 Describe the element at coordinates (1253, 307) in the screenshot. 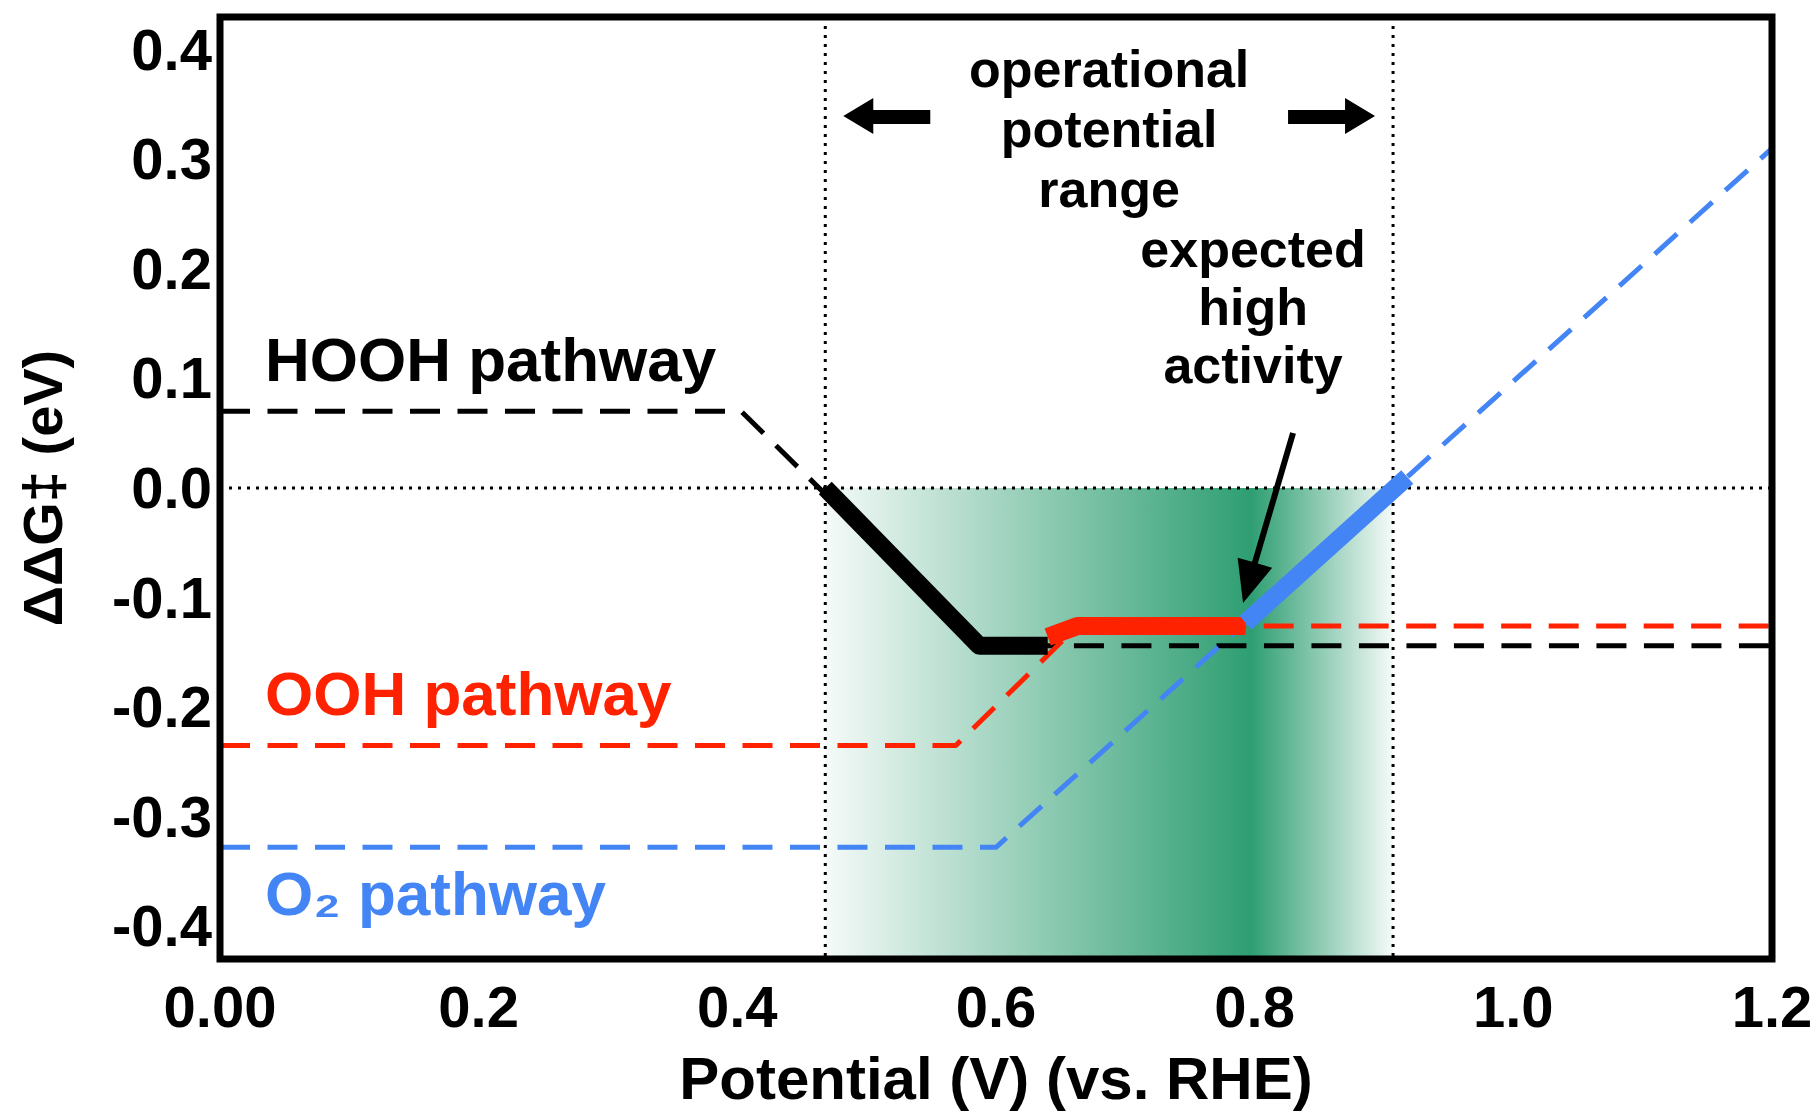

I see `annotation: expected high activity` at that location.